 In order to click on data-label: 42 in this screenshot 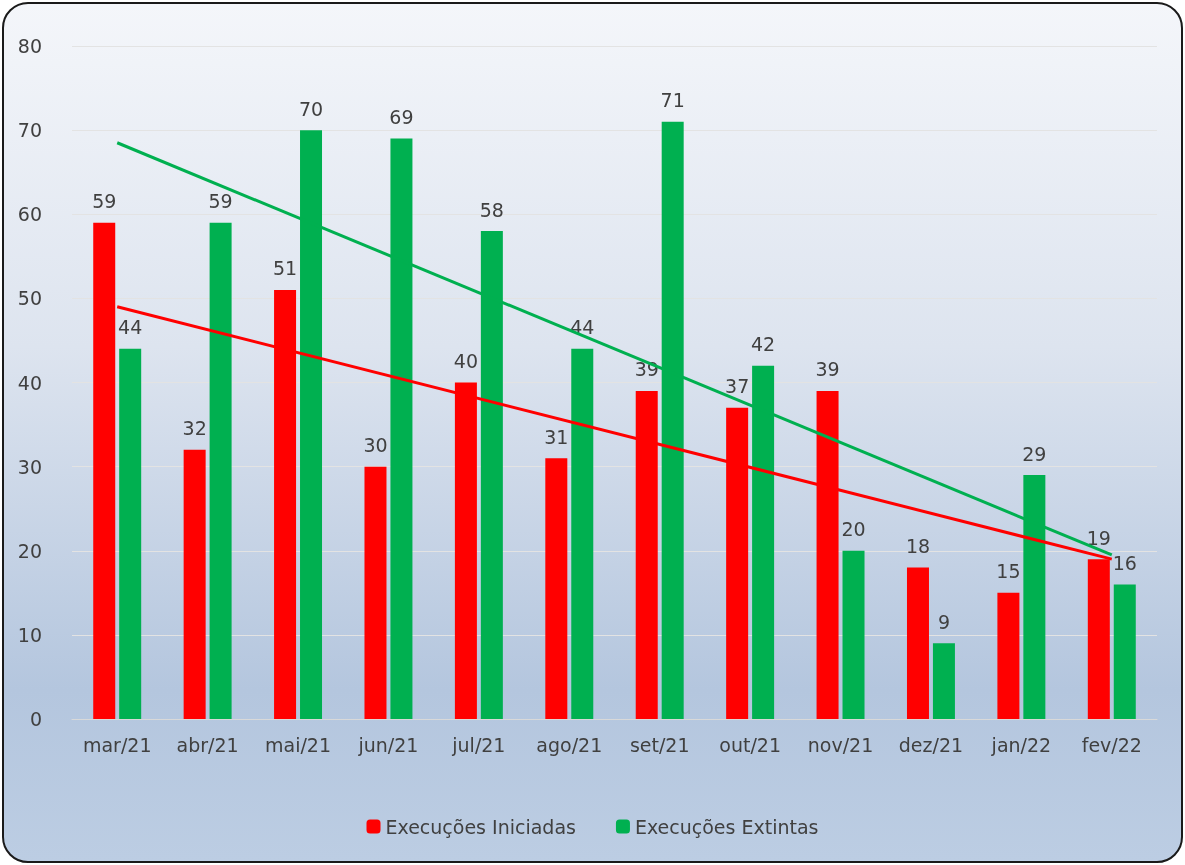, I will do `click(763, 344)`.